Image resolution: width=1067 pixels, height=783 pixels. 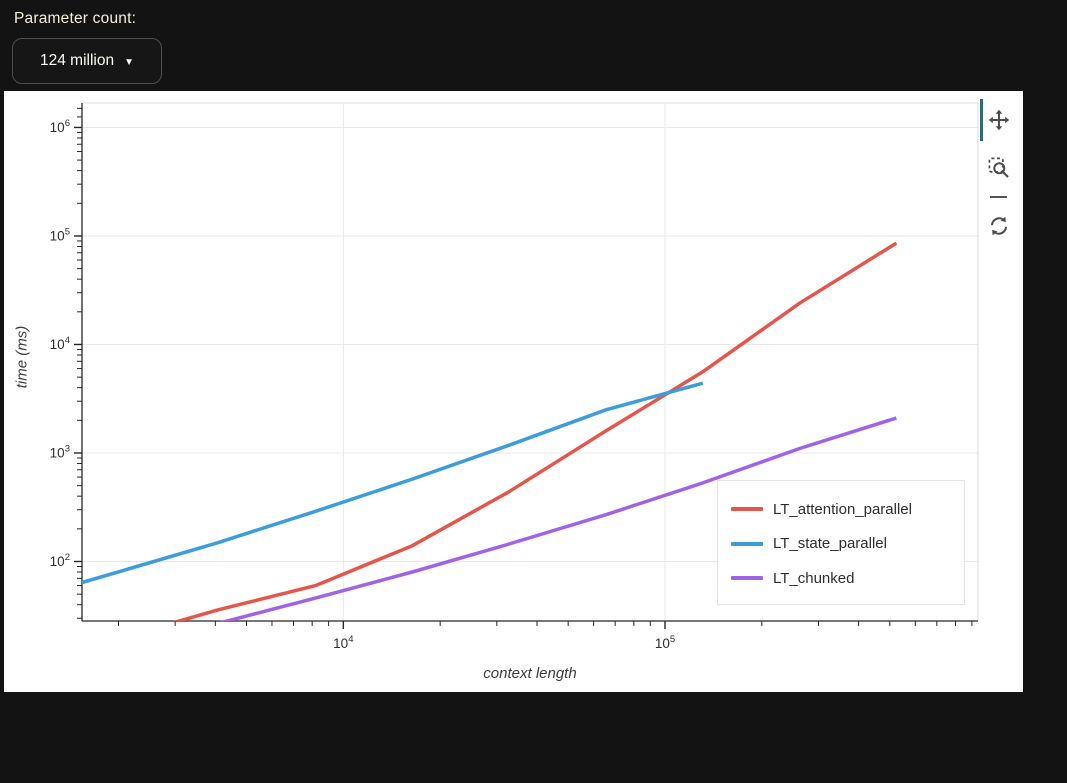 I want to click on dropdown-value: 124 million, so click(x=77, y=60).